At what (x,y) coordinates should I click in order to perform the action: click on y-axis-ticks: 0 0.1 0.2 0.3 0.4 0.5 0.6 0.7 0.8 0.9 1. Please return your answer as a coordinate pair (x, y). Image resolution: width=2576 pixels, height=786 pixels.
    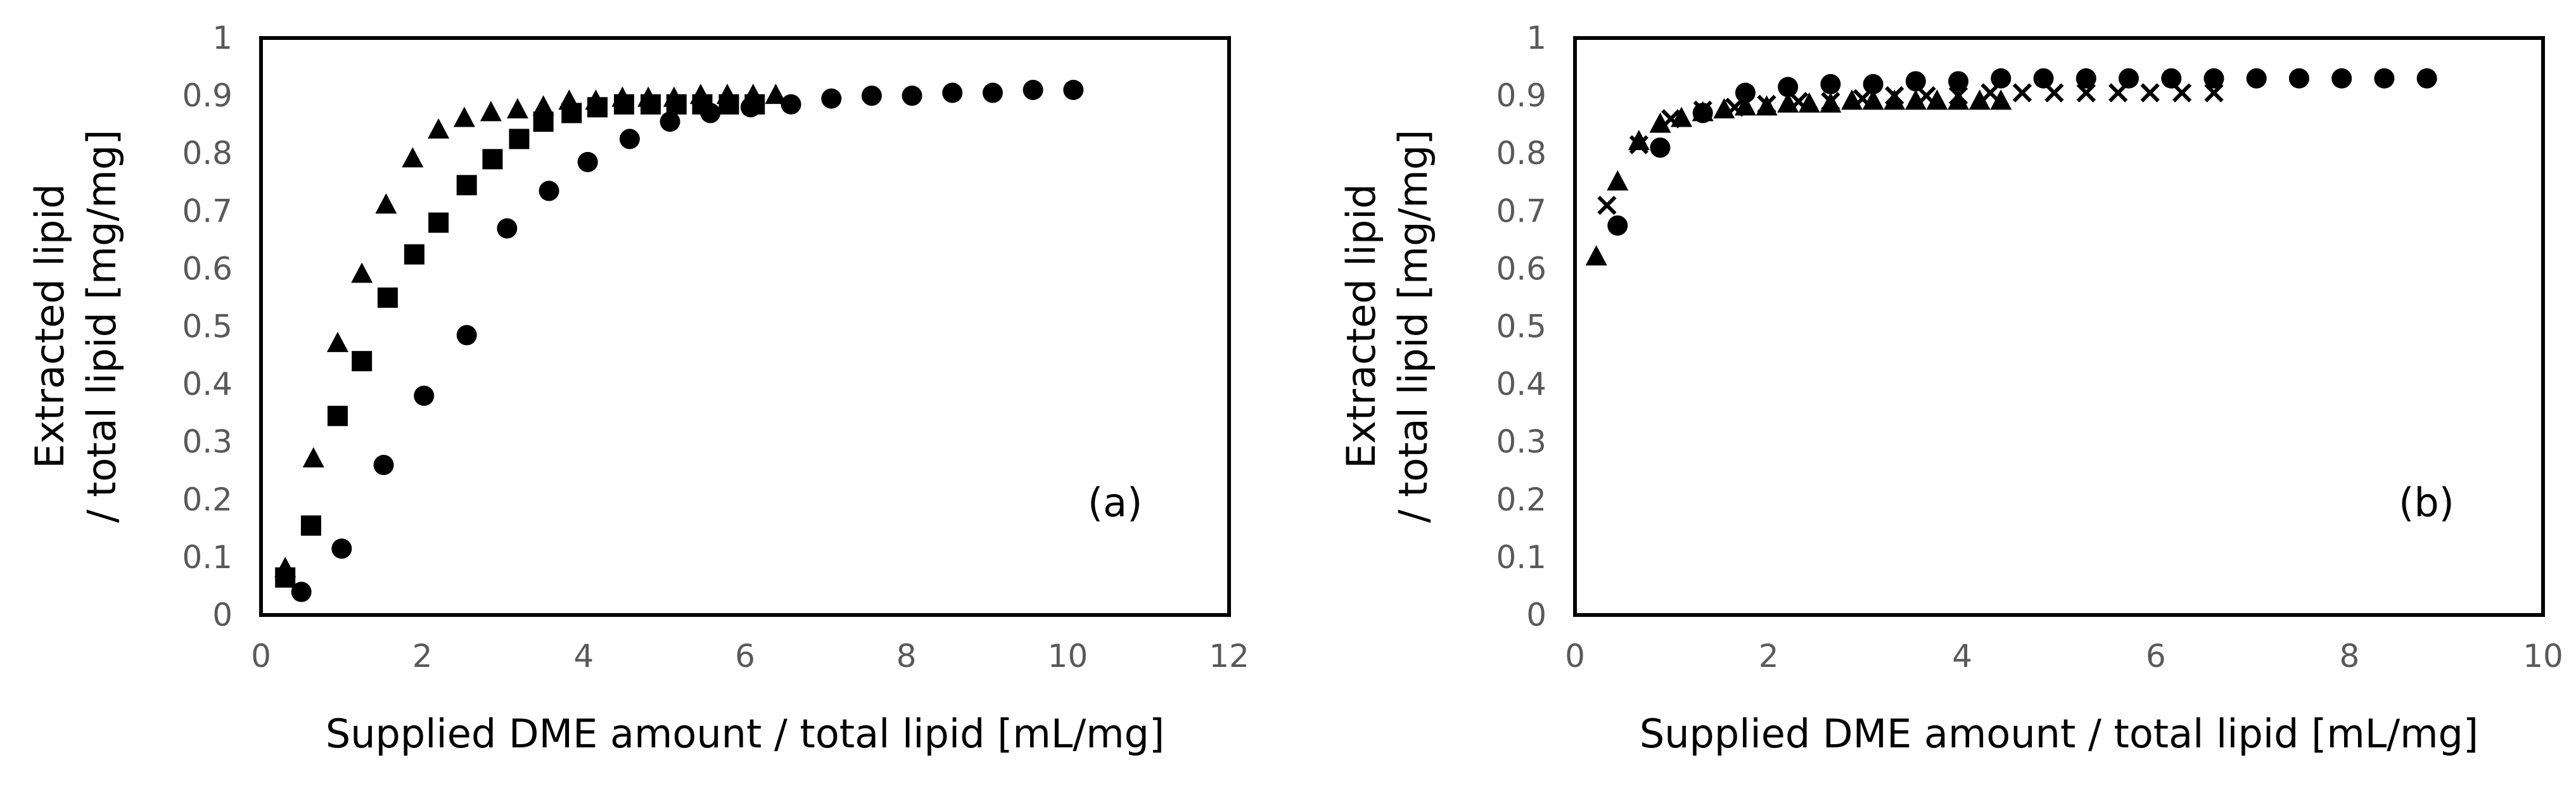
    Looking at the image, I should click on (1521, 327).